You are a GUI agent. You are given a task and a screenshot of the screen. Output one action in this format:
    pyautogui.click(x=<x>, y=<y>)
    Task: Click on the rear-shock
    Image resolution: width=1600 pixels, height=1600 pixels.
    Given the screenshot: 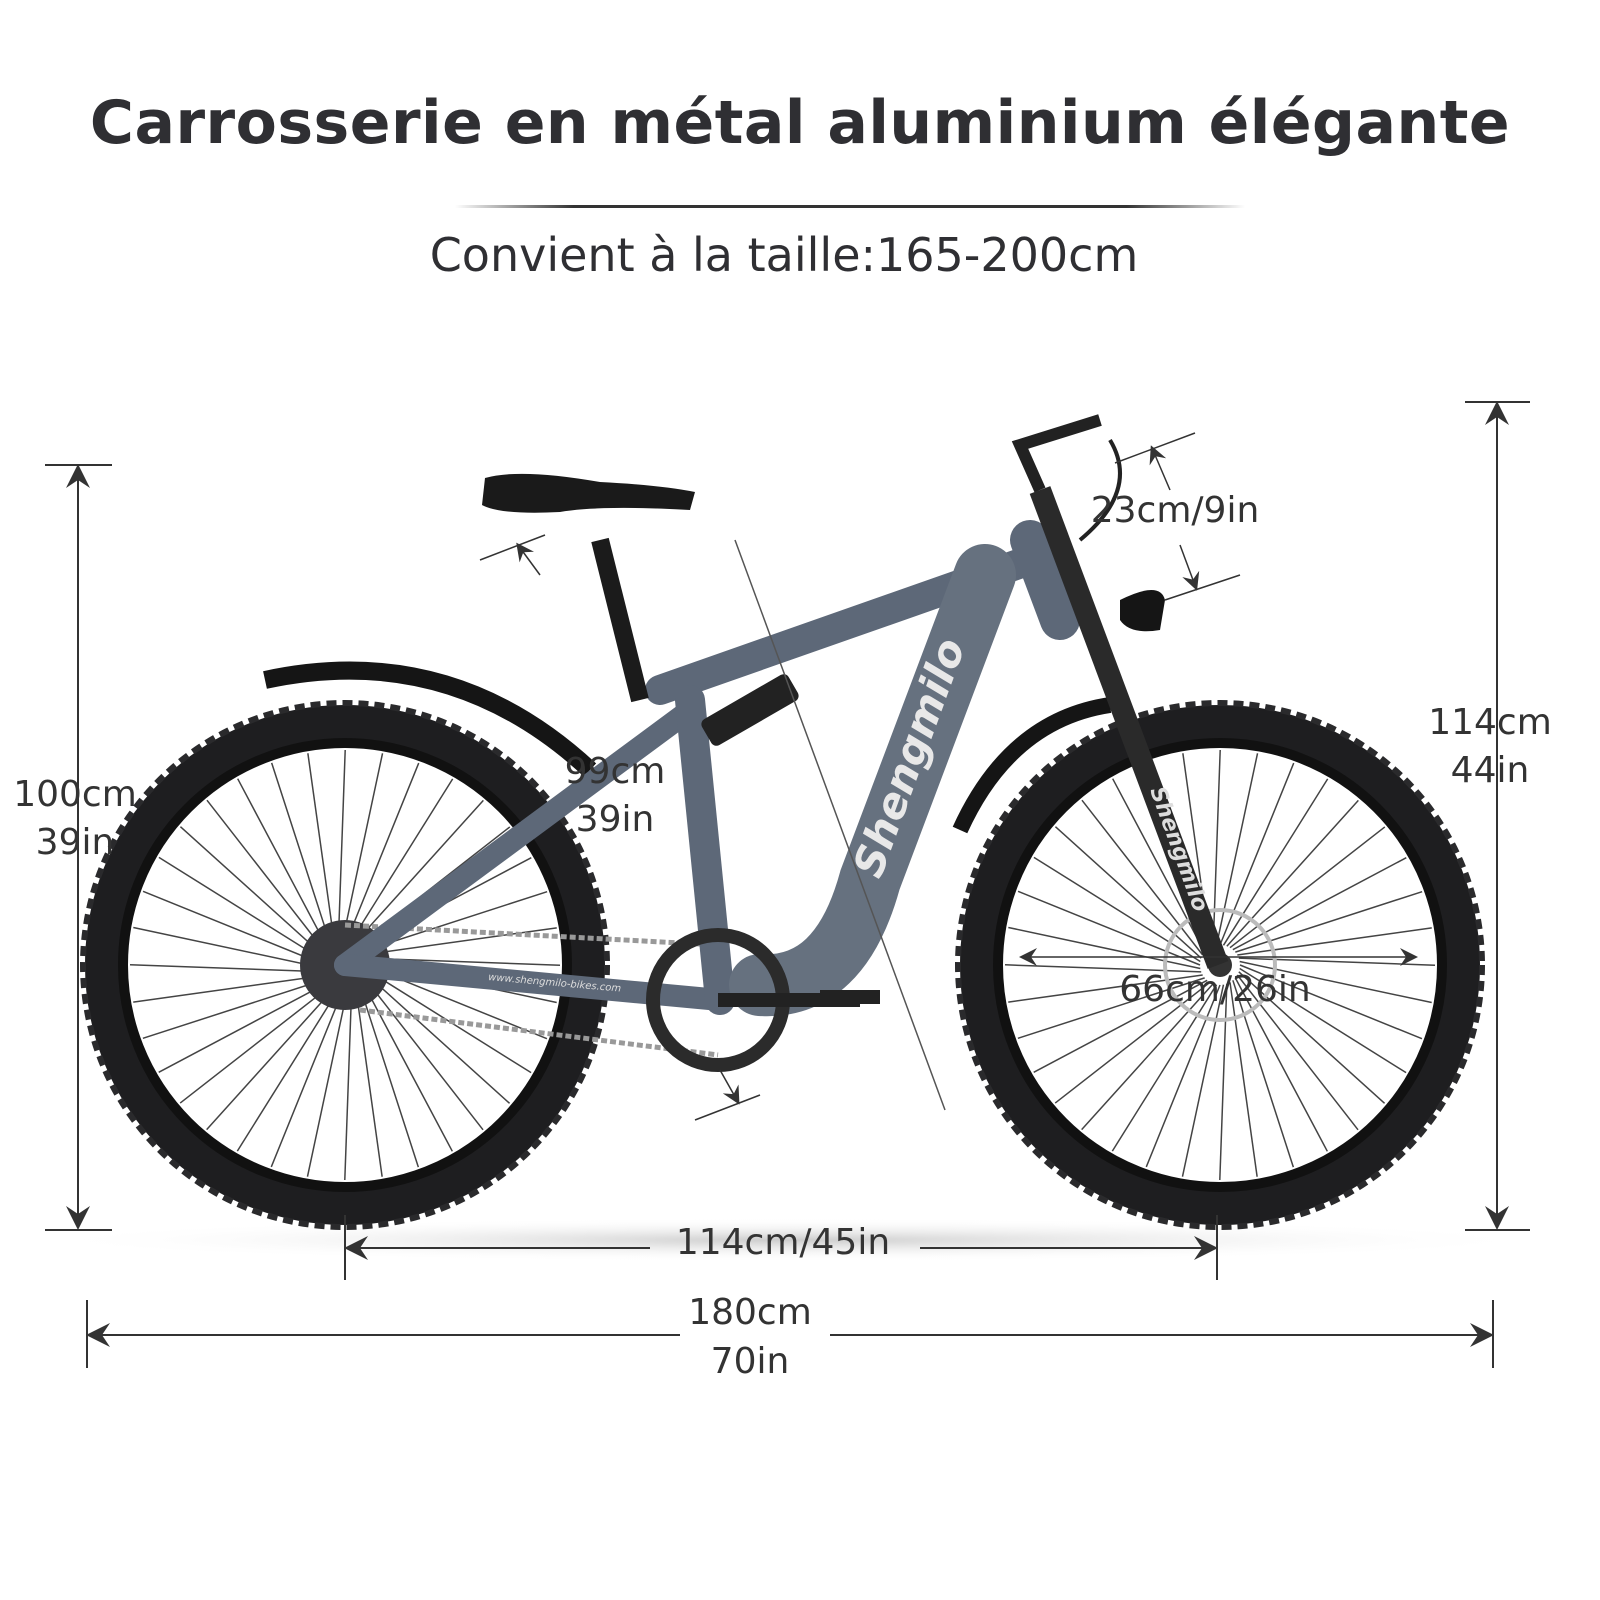 What is the action you would take?
    pyautogui.click(x=750, y=710)
    